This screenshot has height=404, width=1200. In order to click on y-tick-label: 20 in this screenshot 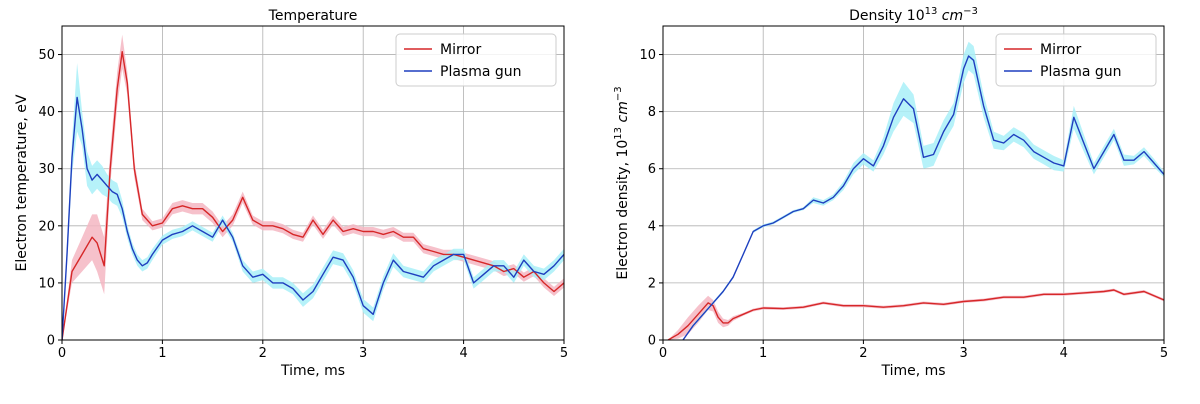, I will do `click(46, 226)`.